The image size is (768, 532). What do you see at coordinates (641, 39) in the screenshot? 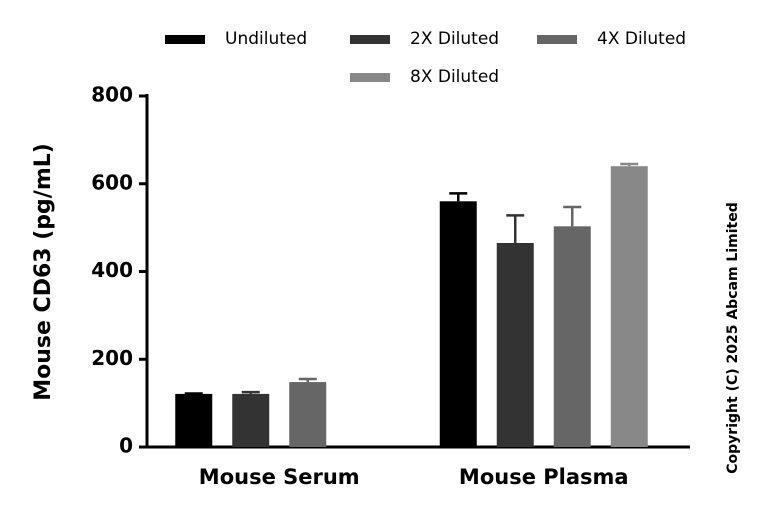
I see `legend-label: 4X Diluted` at bounding box center [641, 39].